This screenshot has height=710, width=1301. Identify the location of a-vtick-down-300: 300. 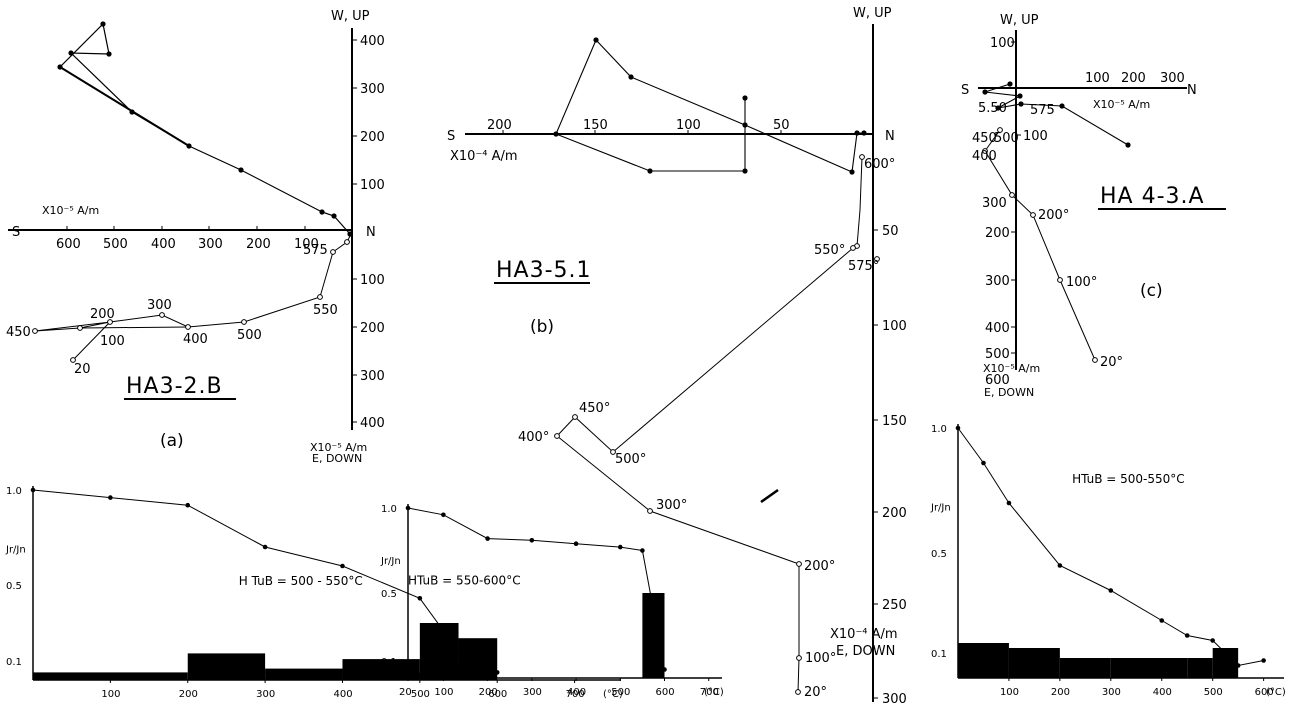
(372, 376).